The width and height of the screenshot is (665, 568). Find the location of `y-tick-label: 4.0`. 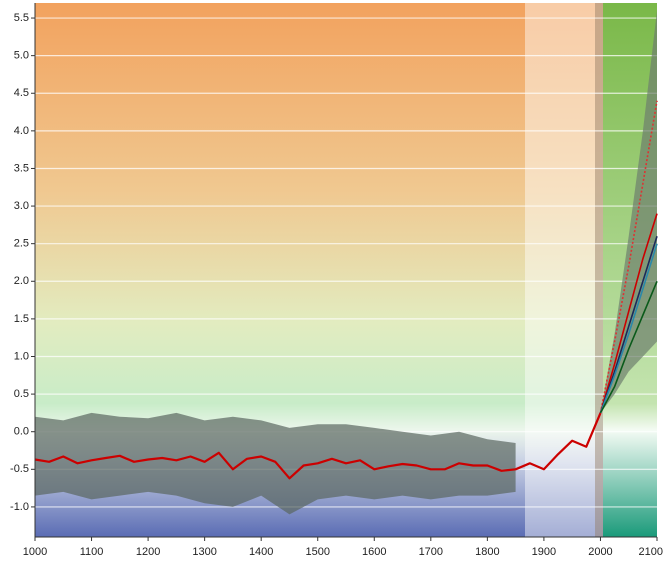

y-tick-label: 4.0 is located at coordinates (21, 131).